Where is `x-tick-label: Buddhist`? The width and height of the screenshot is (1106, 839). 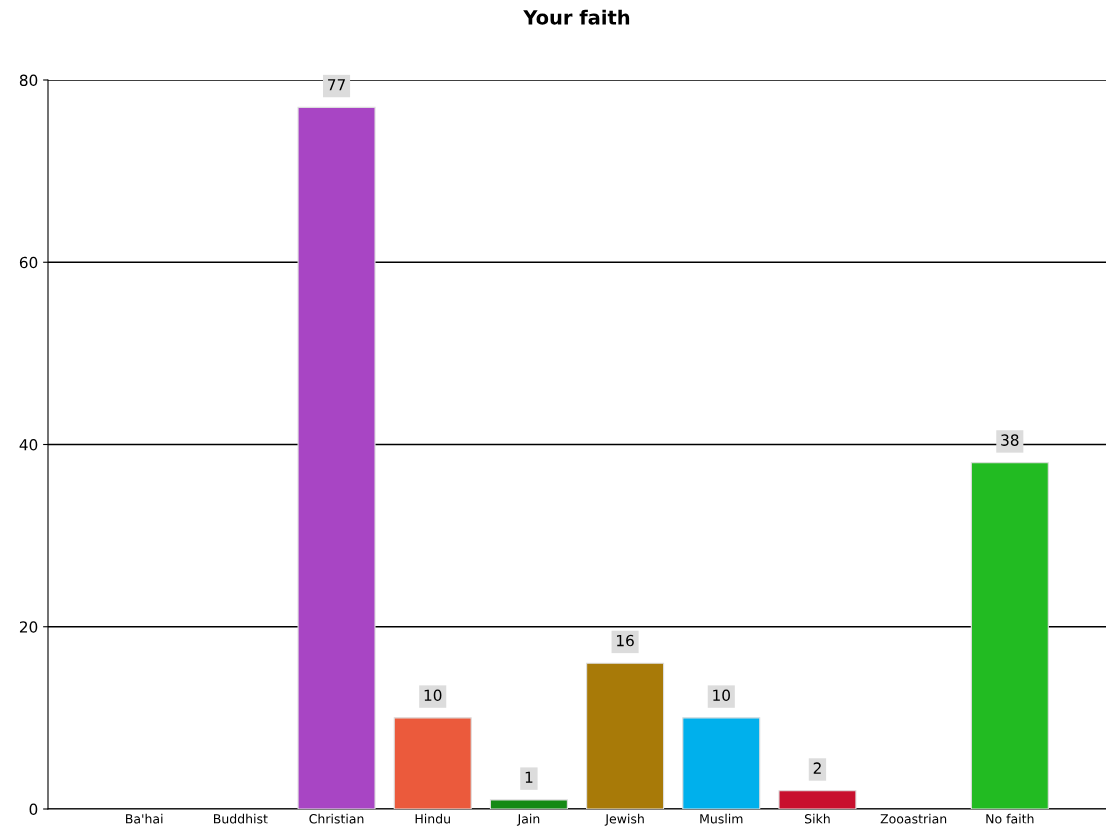
x-tick-label: Buddhist is located at coordinates (241, 818).